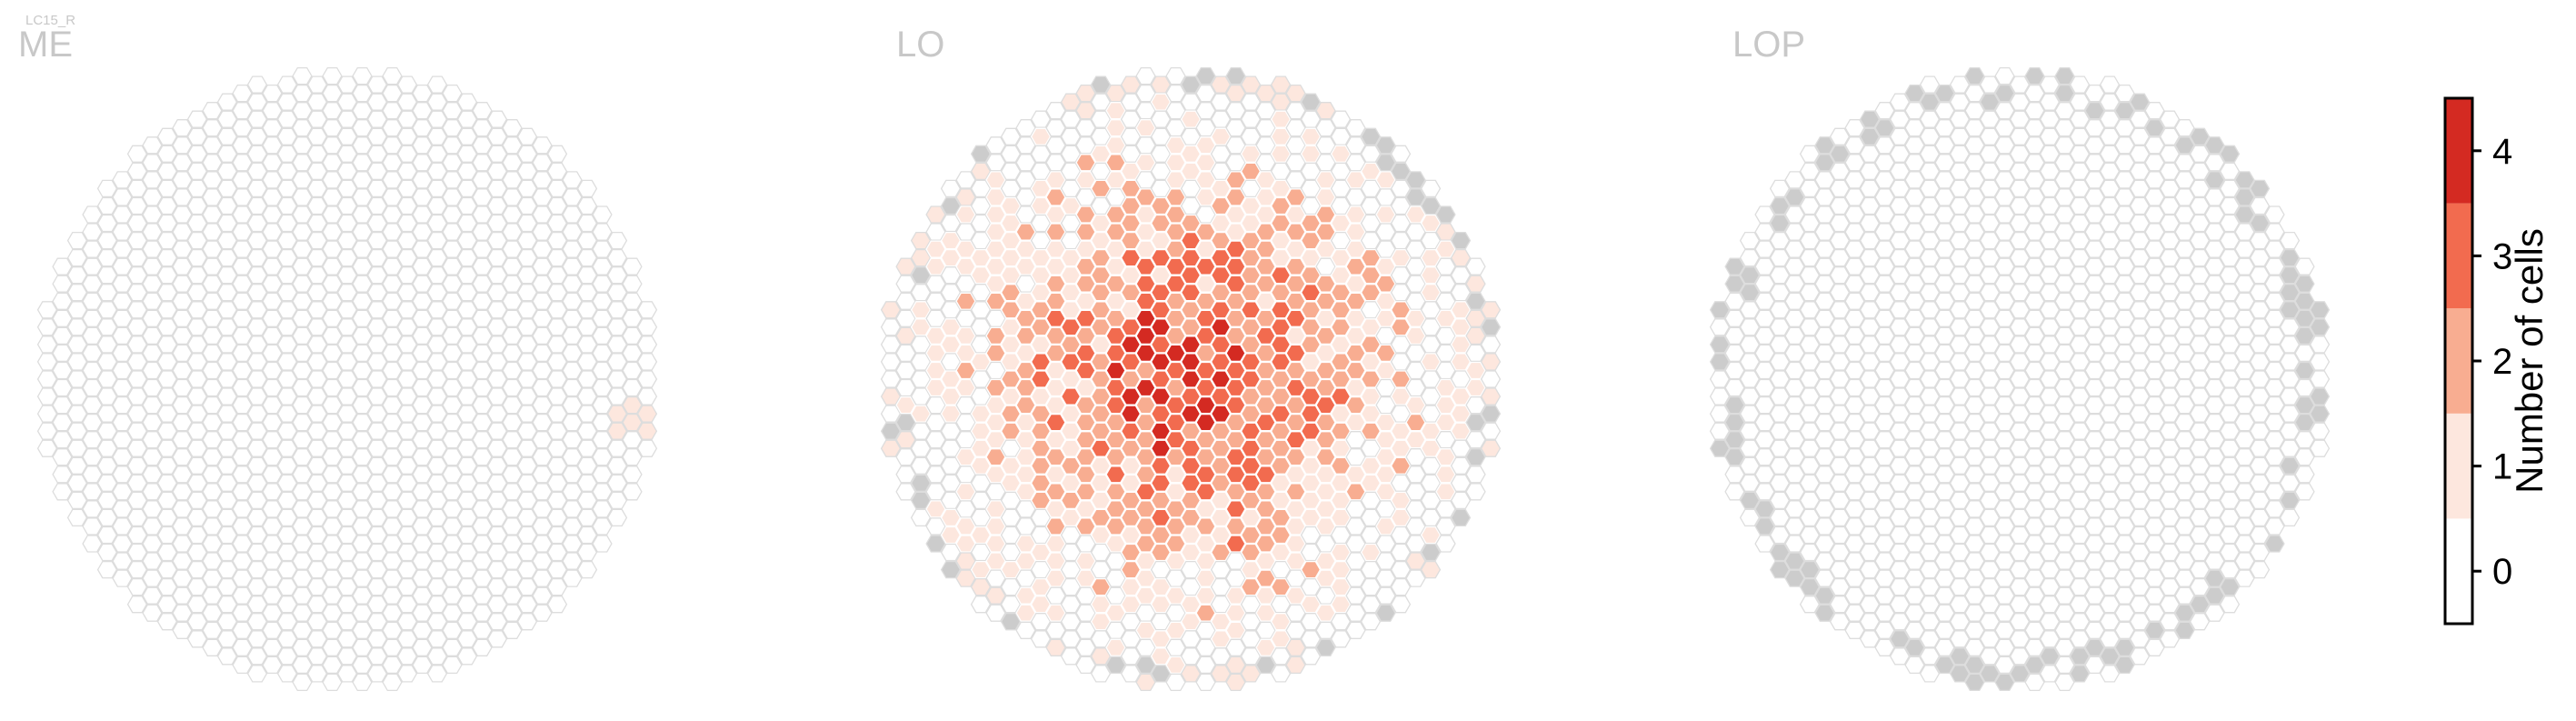 Image resolution: width=2576 pixels, height=721 pixels. I want to click on colorbar-tick-label: 2, so click(2502, 362).